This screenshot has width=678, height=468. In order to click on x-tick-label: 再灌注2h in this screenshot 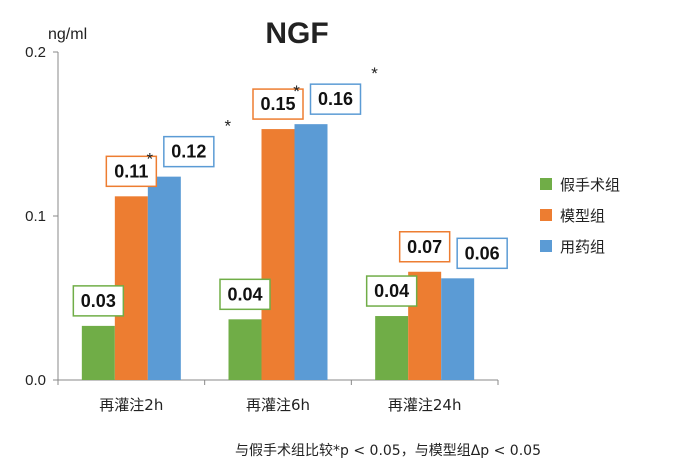, I will do `click(131, 405)`.